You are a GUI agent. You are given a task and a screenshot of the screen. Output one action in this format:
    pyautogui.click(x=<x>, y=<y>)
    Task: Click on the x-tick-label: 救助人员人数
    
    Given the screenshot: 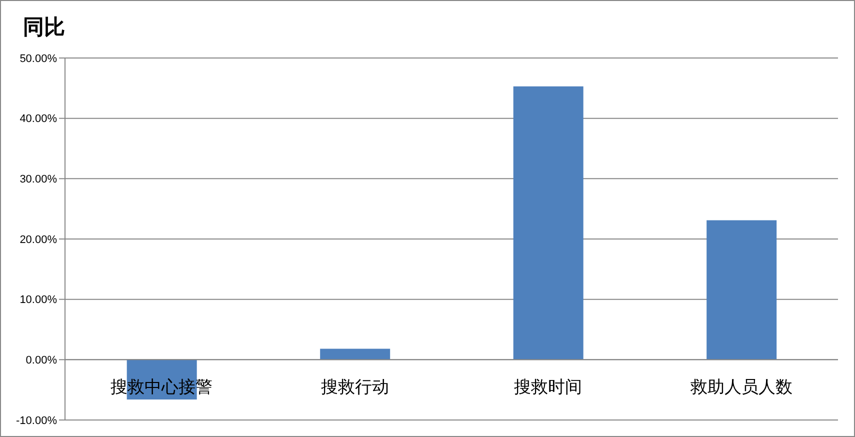 What is the action you would take?
    pyautogui.click(x=740, y=388)
    